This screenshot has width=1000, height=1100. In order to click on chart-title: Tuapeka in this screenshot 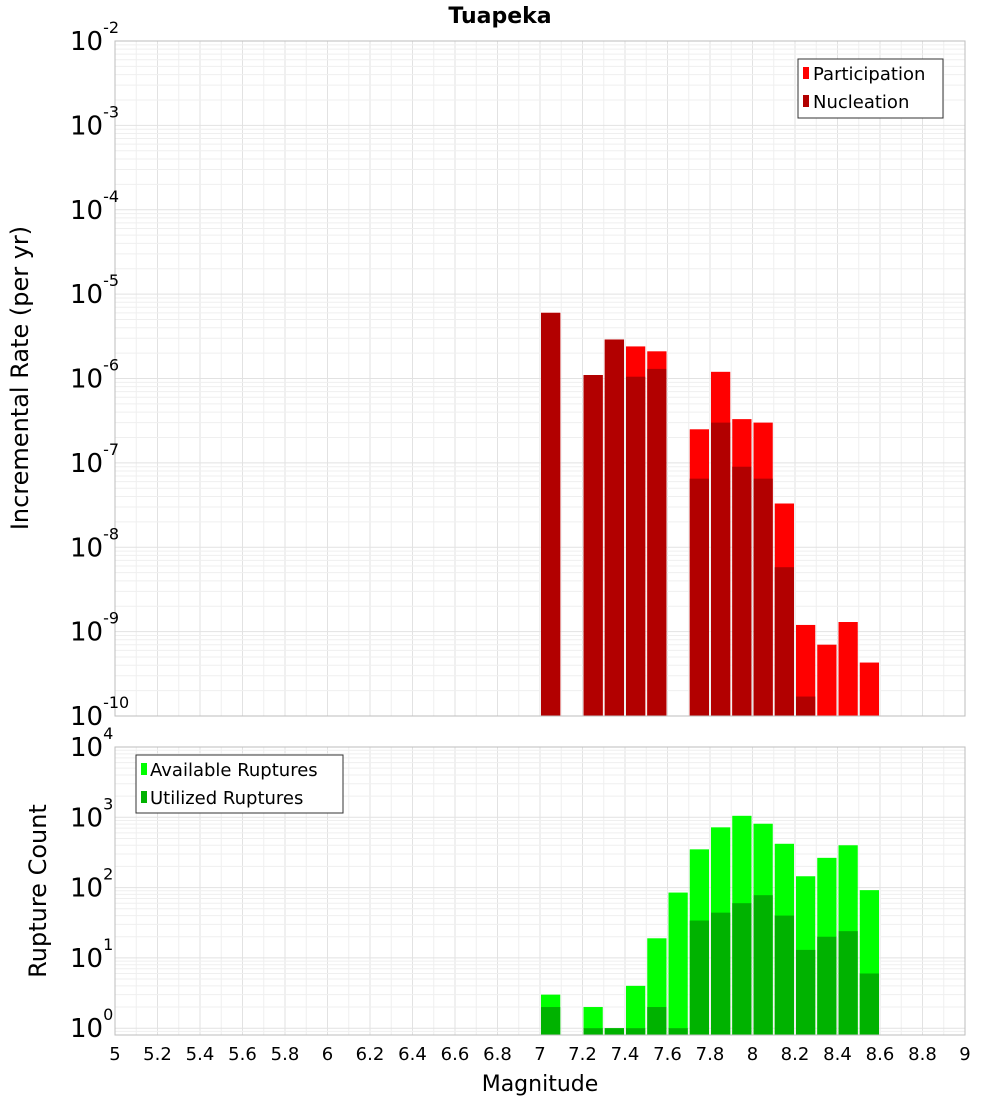, I will do `click(499, 16)`.